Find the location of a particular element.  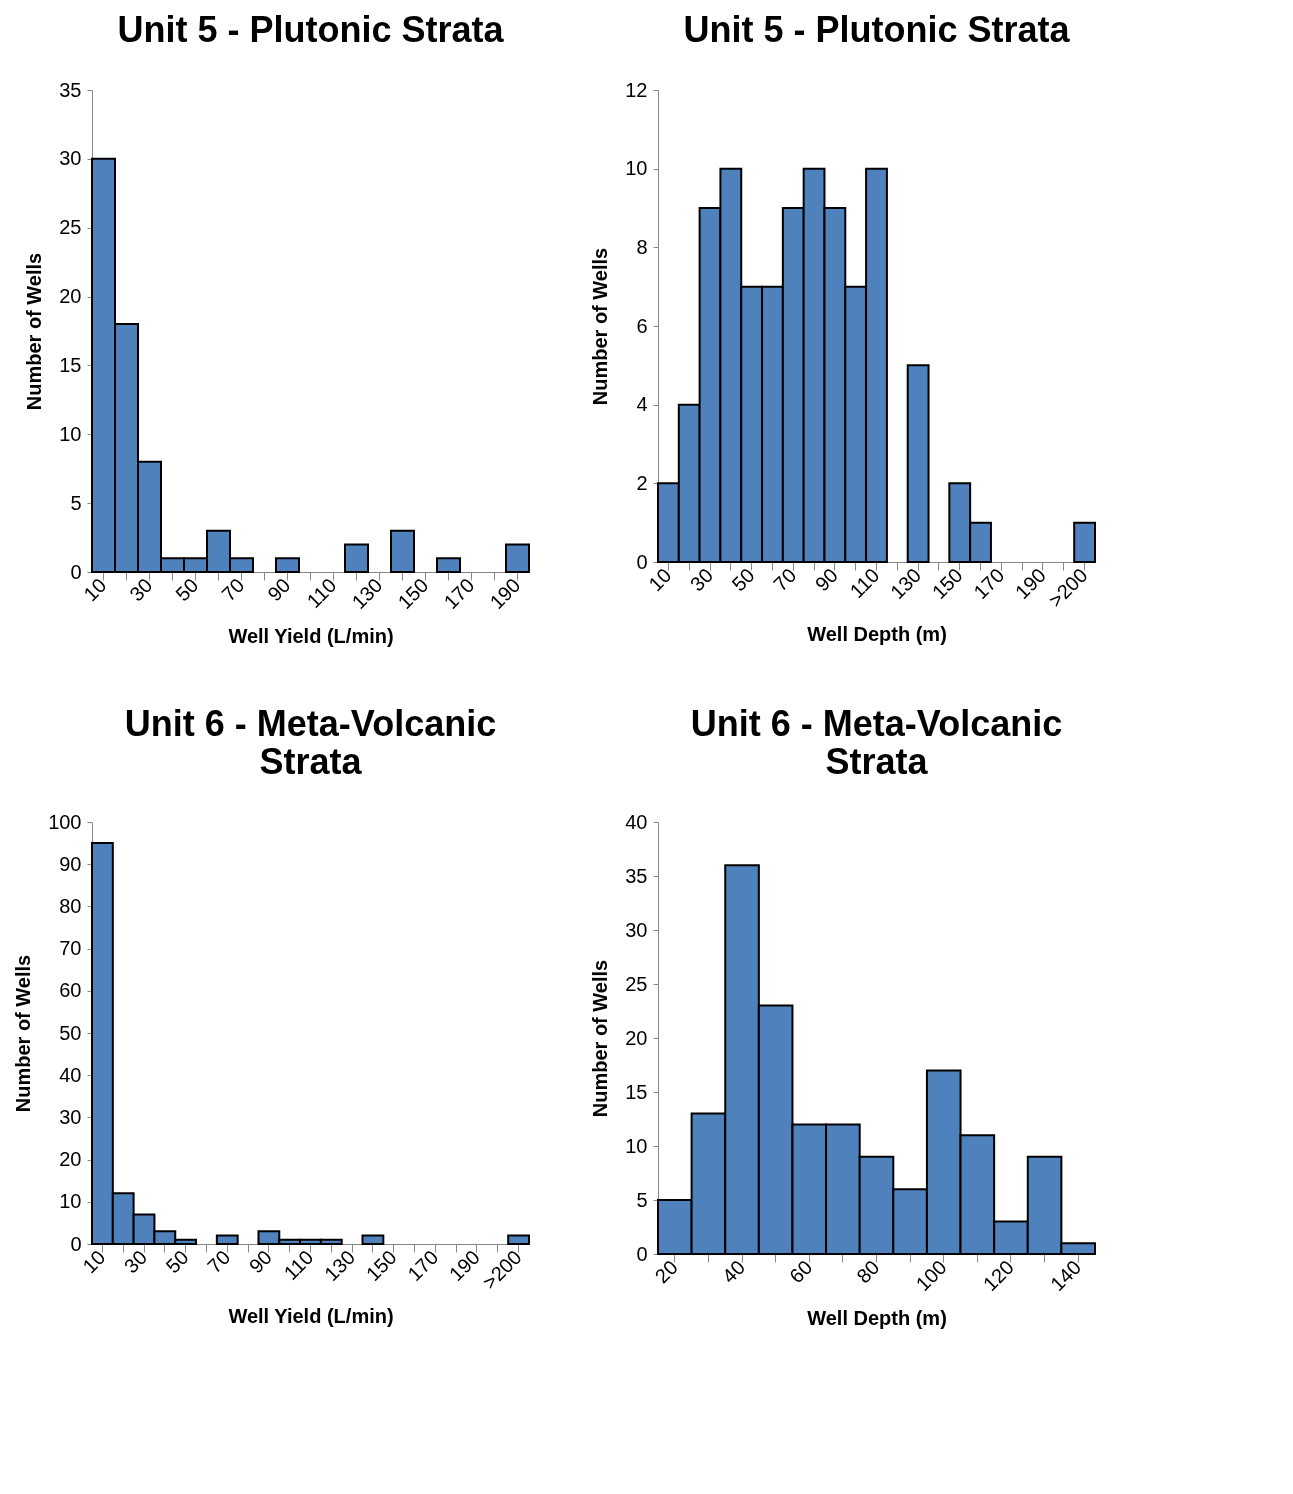

y-tick-label: 2 is located at coordinates (642, 482).